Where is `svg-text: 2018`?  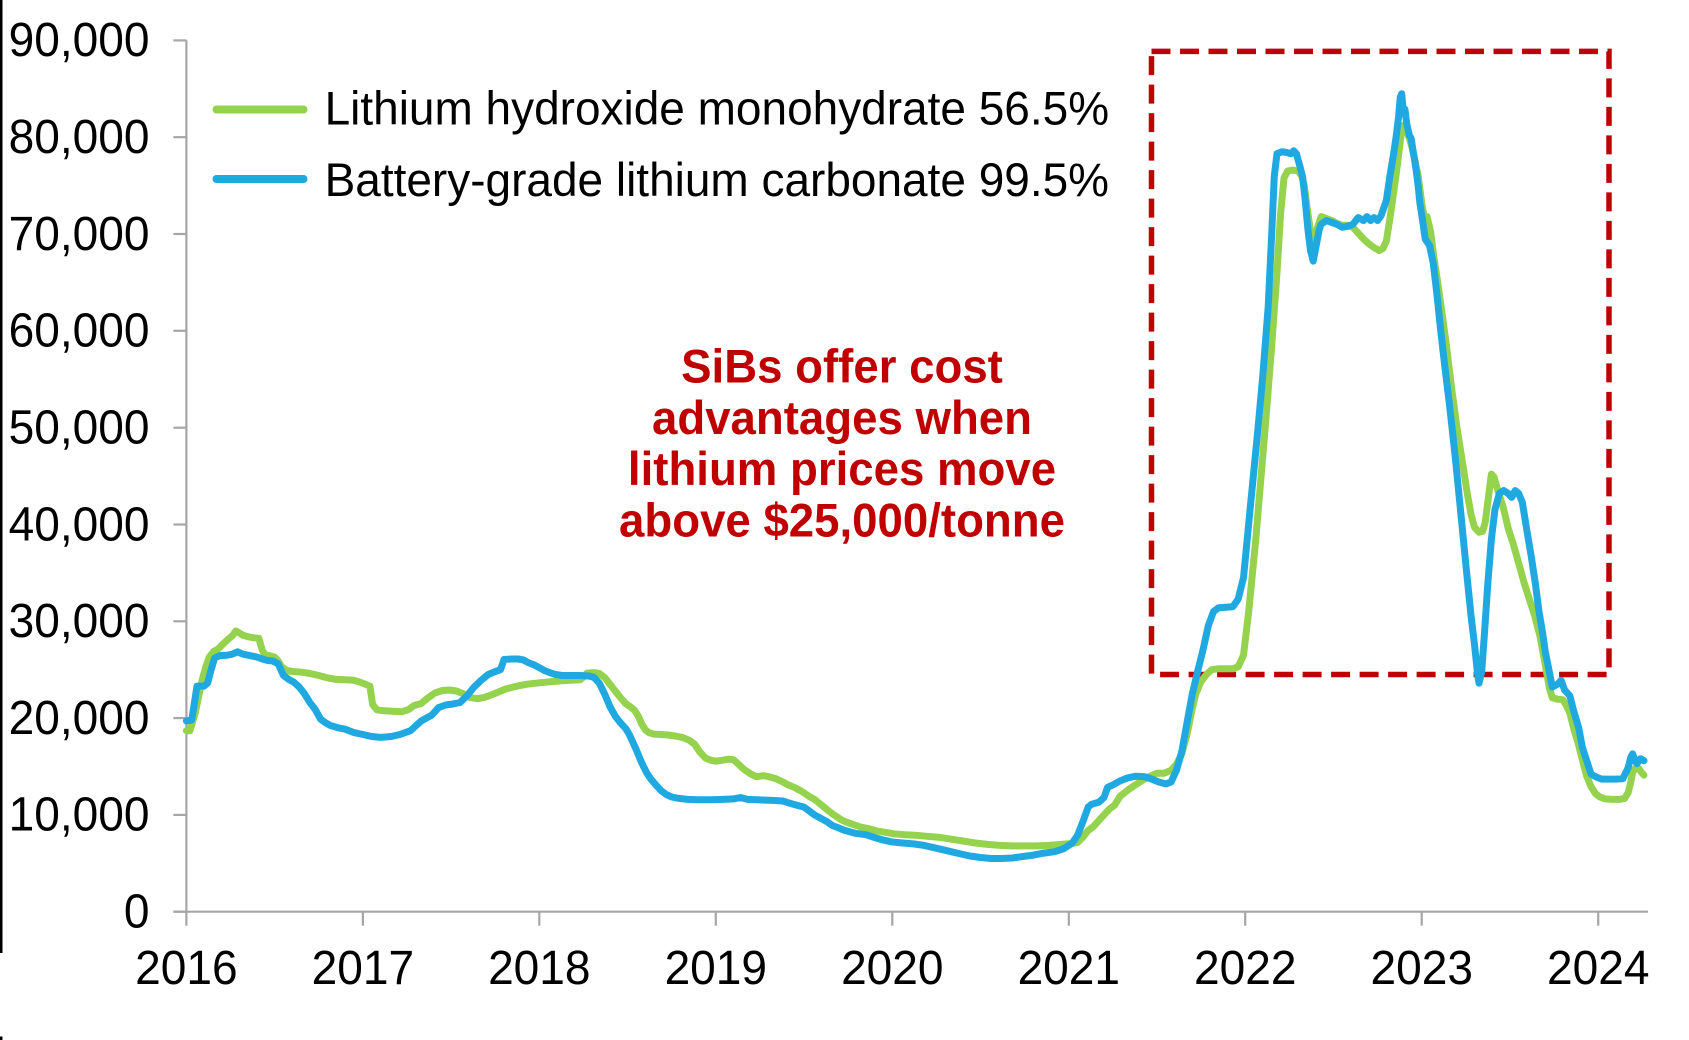 svg-text: 2018 is located at coordinates (539, 967).